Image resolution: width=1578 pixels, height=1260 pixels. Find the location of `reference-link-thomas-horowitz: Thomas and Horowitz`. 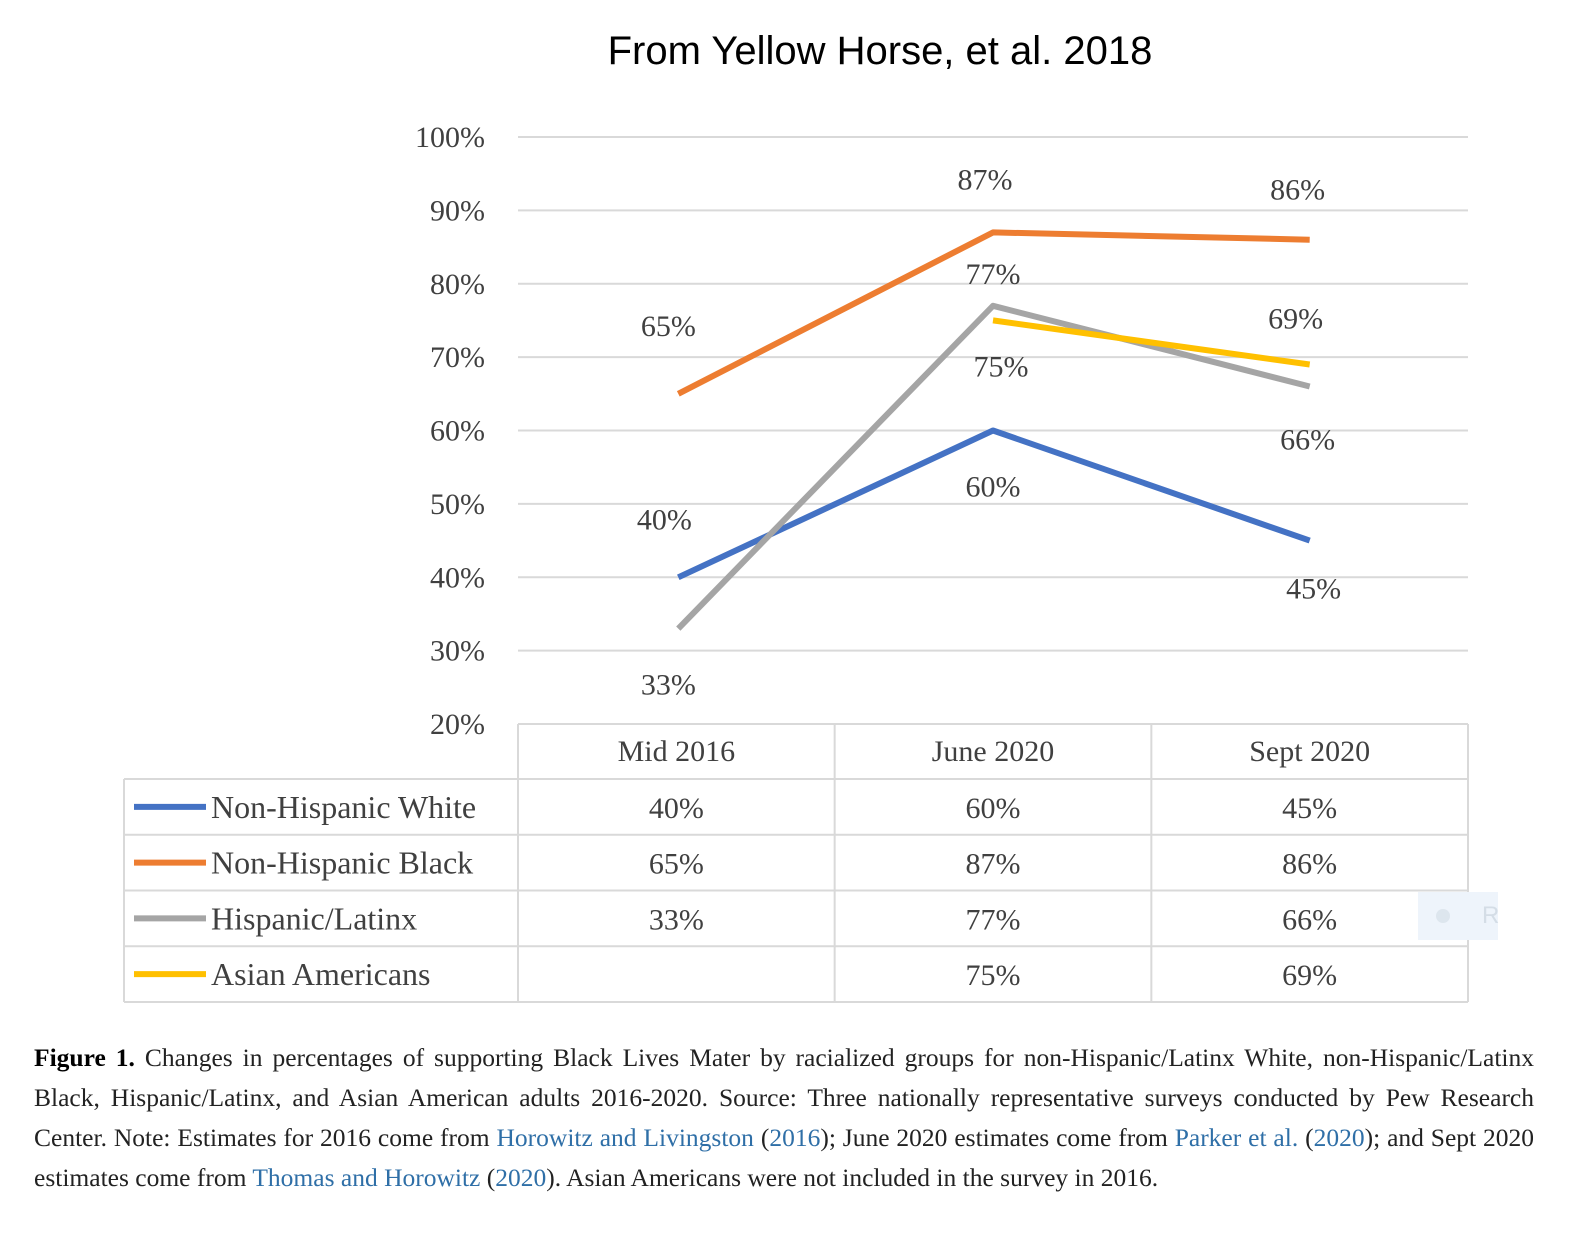

reference-link-thomas-horowitz: Thomas and Horowitz is located at coordinates (366, 1177).